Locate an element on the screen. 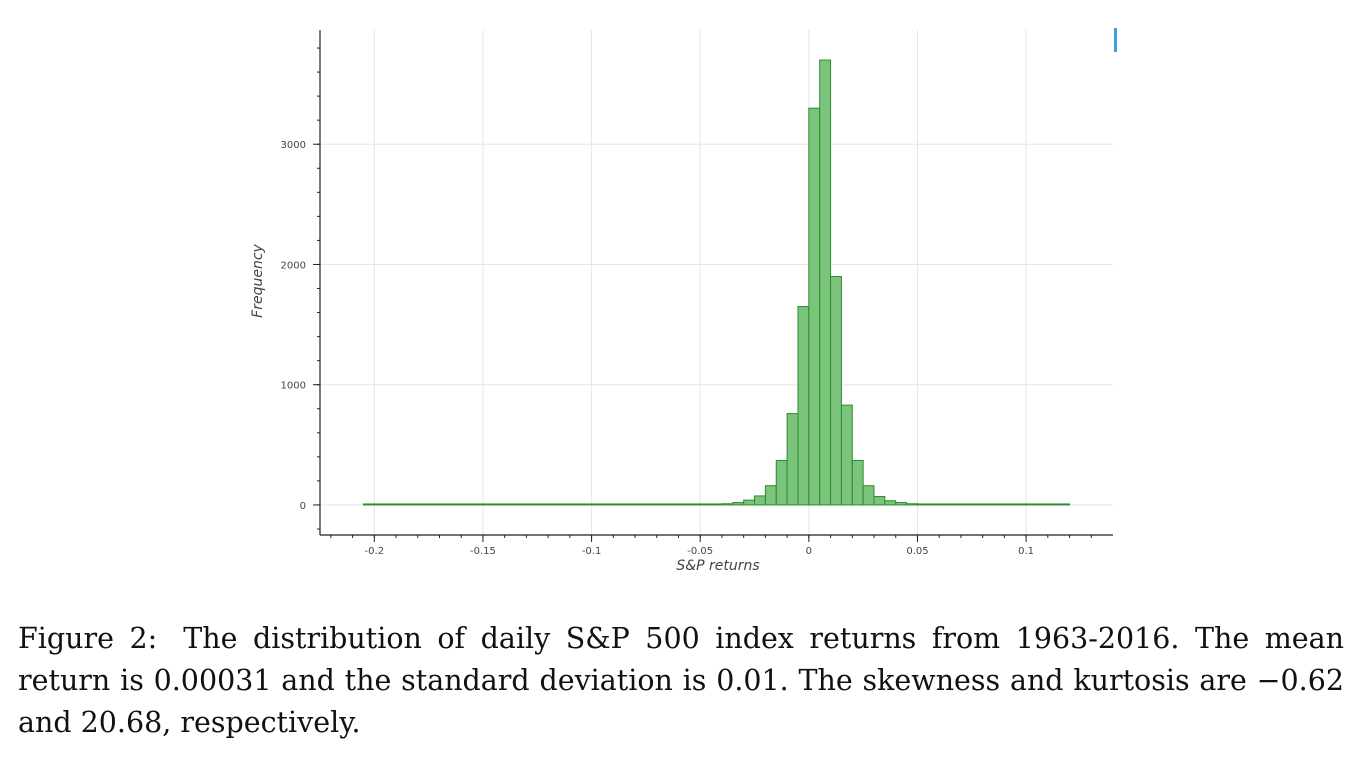  x-tick-label: -0.05 is located at coordinates (700, 551).